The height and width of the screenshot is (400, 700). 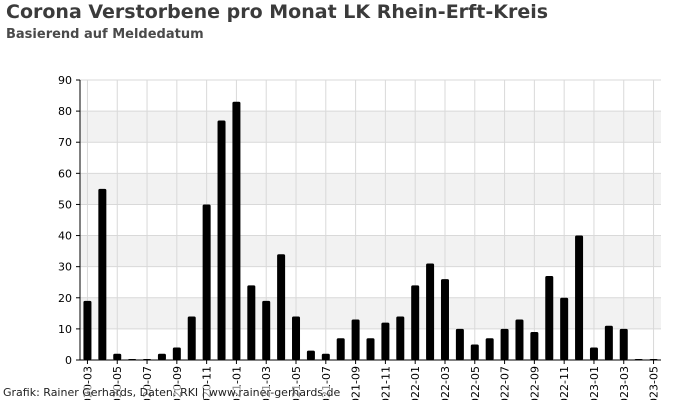 What do you see at coordinates (594, 383) in the screenshot?
I see `x-tick-label: 2023-01` at bounding box center [594, 383].